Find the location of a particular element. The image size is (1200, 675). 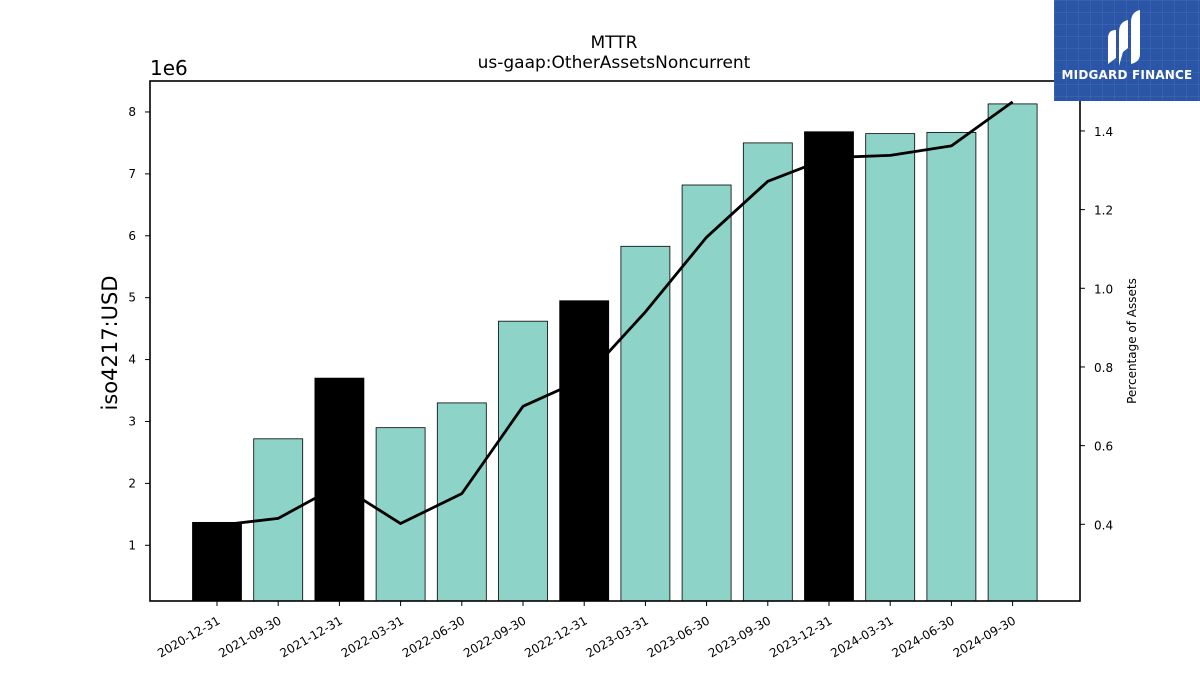

y2-tick-label: 0.4 is located at coordinates (1103, 525).